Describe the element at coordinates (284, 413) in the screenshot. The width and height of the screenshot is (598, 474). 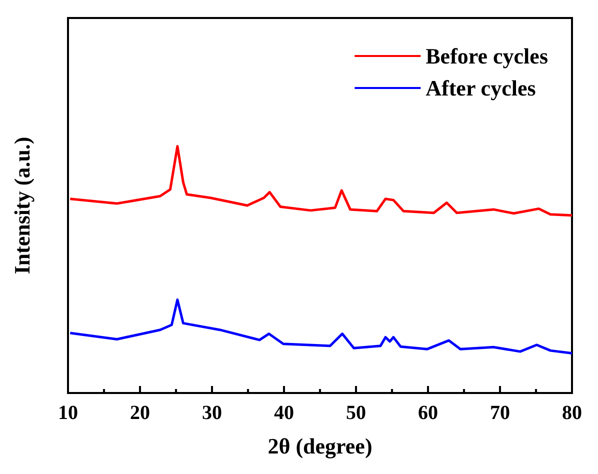
I see `x-tick-label: 40` at that location.